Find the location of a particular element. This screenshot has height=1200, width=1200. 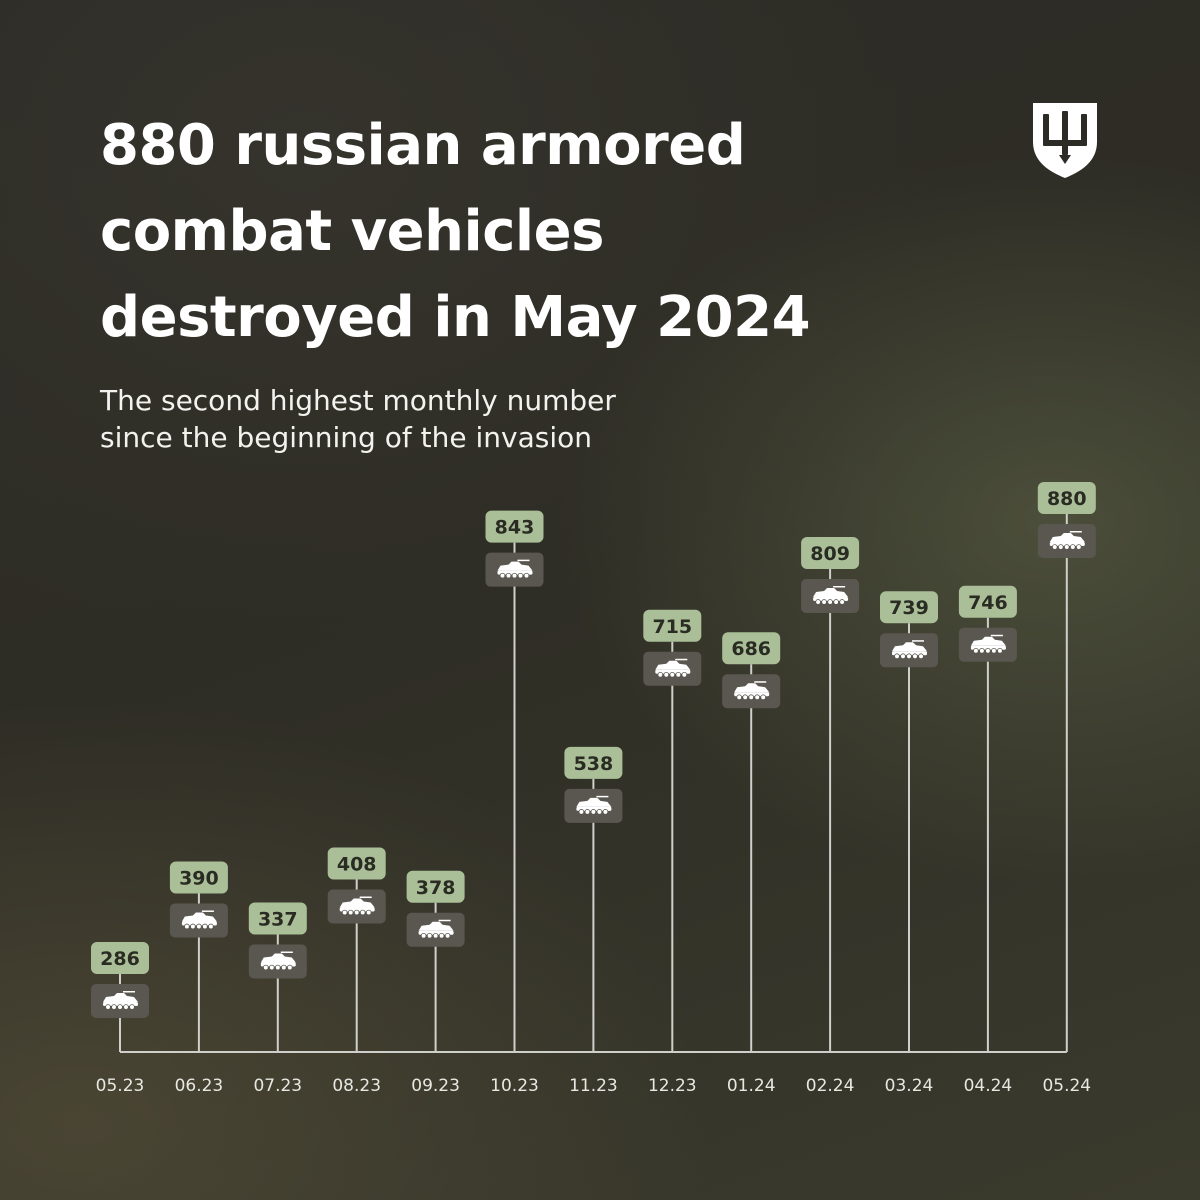

data-label: 337 is located at coordinates (278, 920).